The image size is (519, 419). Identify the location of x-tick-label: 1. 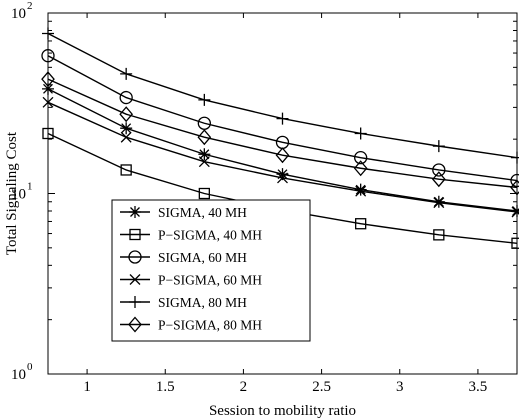
(87, 387).